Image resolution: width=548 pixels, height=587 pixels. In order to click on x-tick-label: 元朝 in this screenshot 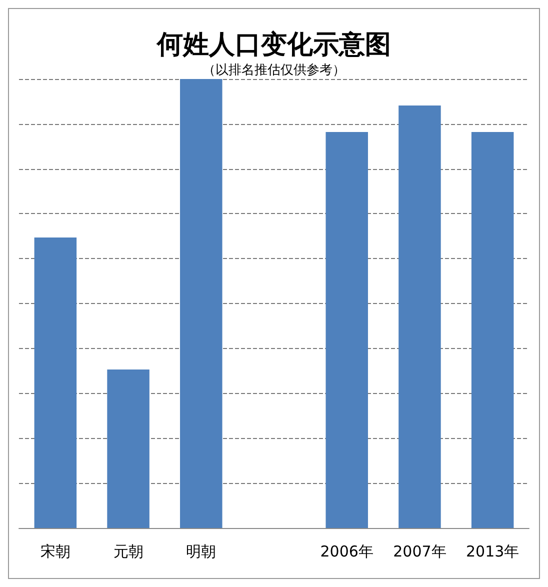, I will do `click(128, 551)`.